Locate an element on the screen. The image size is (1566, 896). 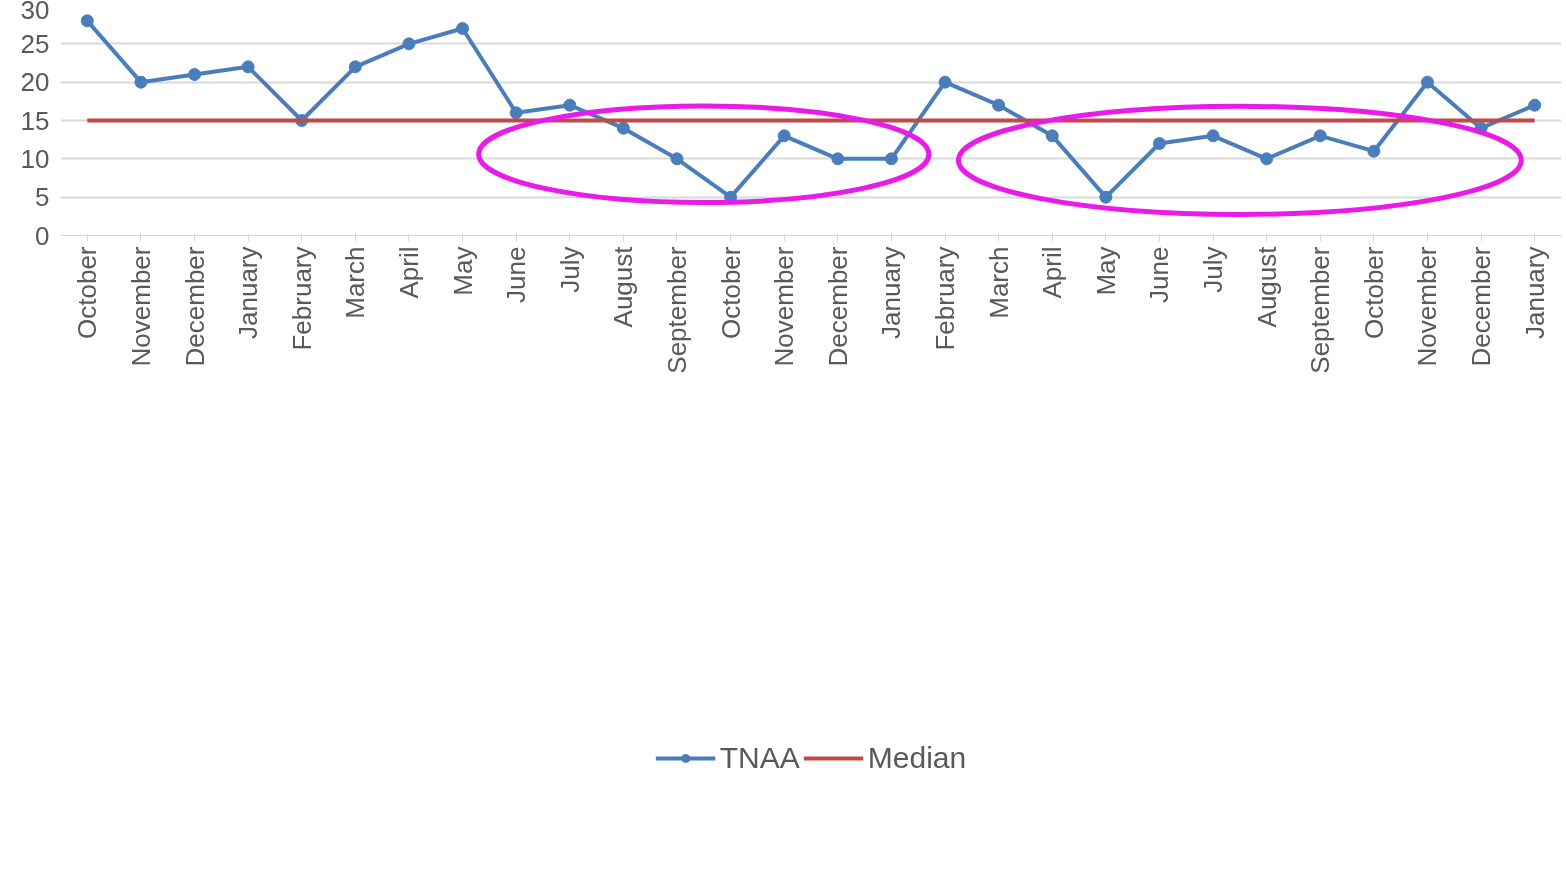
y-tick-label: 10 is located at coordinates (35, 158).